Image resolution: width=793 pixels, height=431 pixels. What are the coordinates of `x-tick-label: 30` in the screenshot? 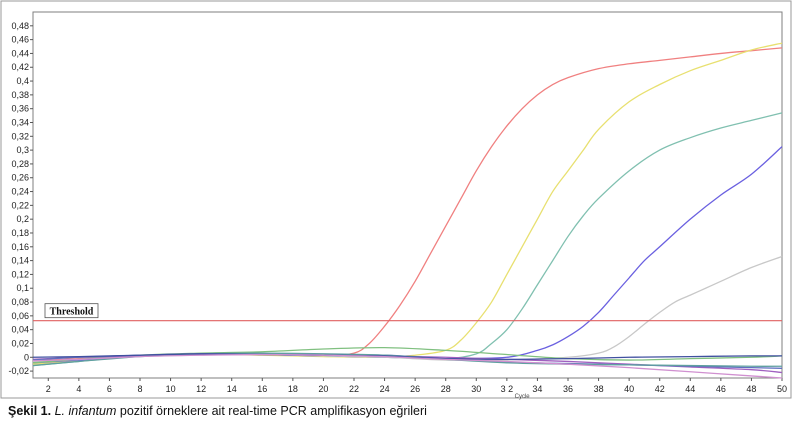 It's located at (476, 389).